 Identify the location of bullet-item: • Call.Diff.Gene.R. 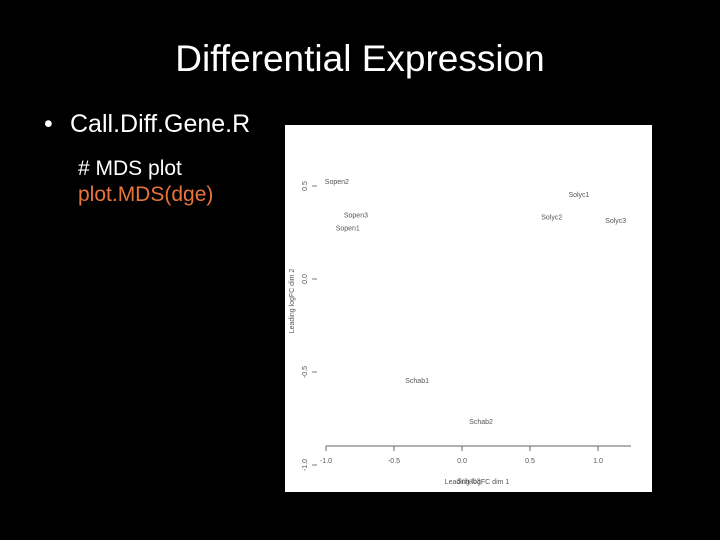
(147, 124).